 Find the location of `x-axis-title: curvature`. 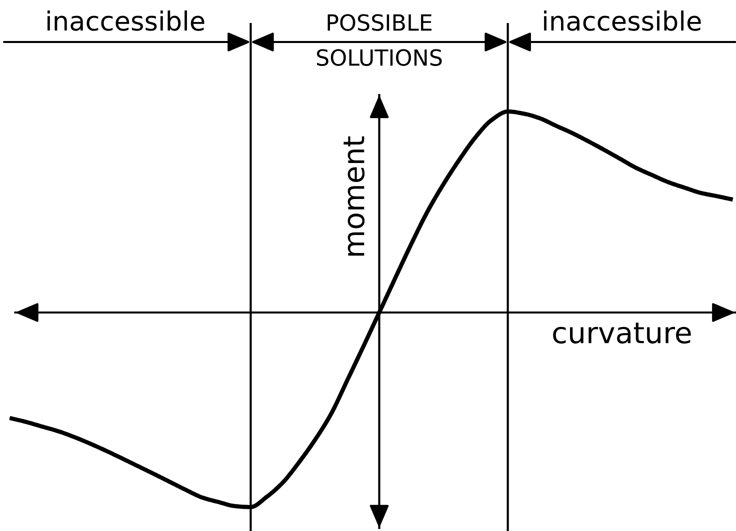

x-axis-title: curvature is located at coordinates (622, 333).